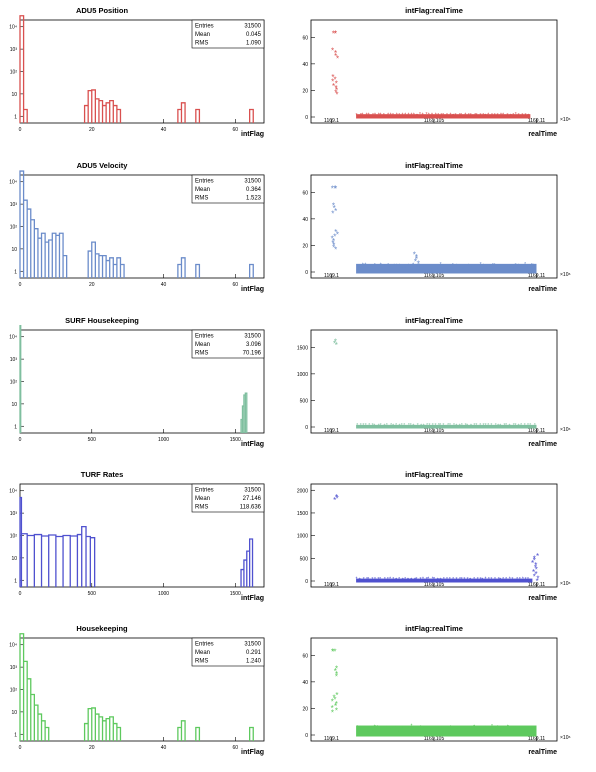 Image resolution: width=596 pixels, height=772 pixels. I want to click on x-tick-label: 1169.1, so click(331, 585).